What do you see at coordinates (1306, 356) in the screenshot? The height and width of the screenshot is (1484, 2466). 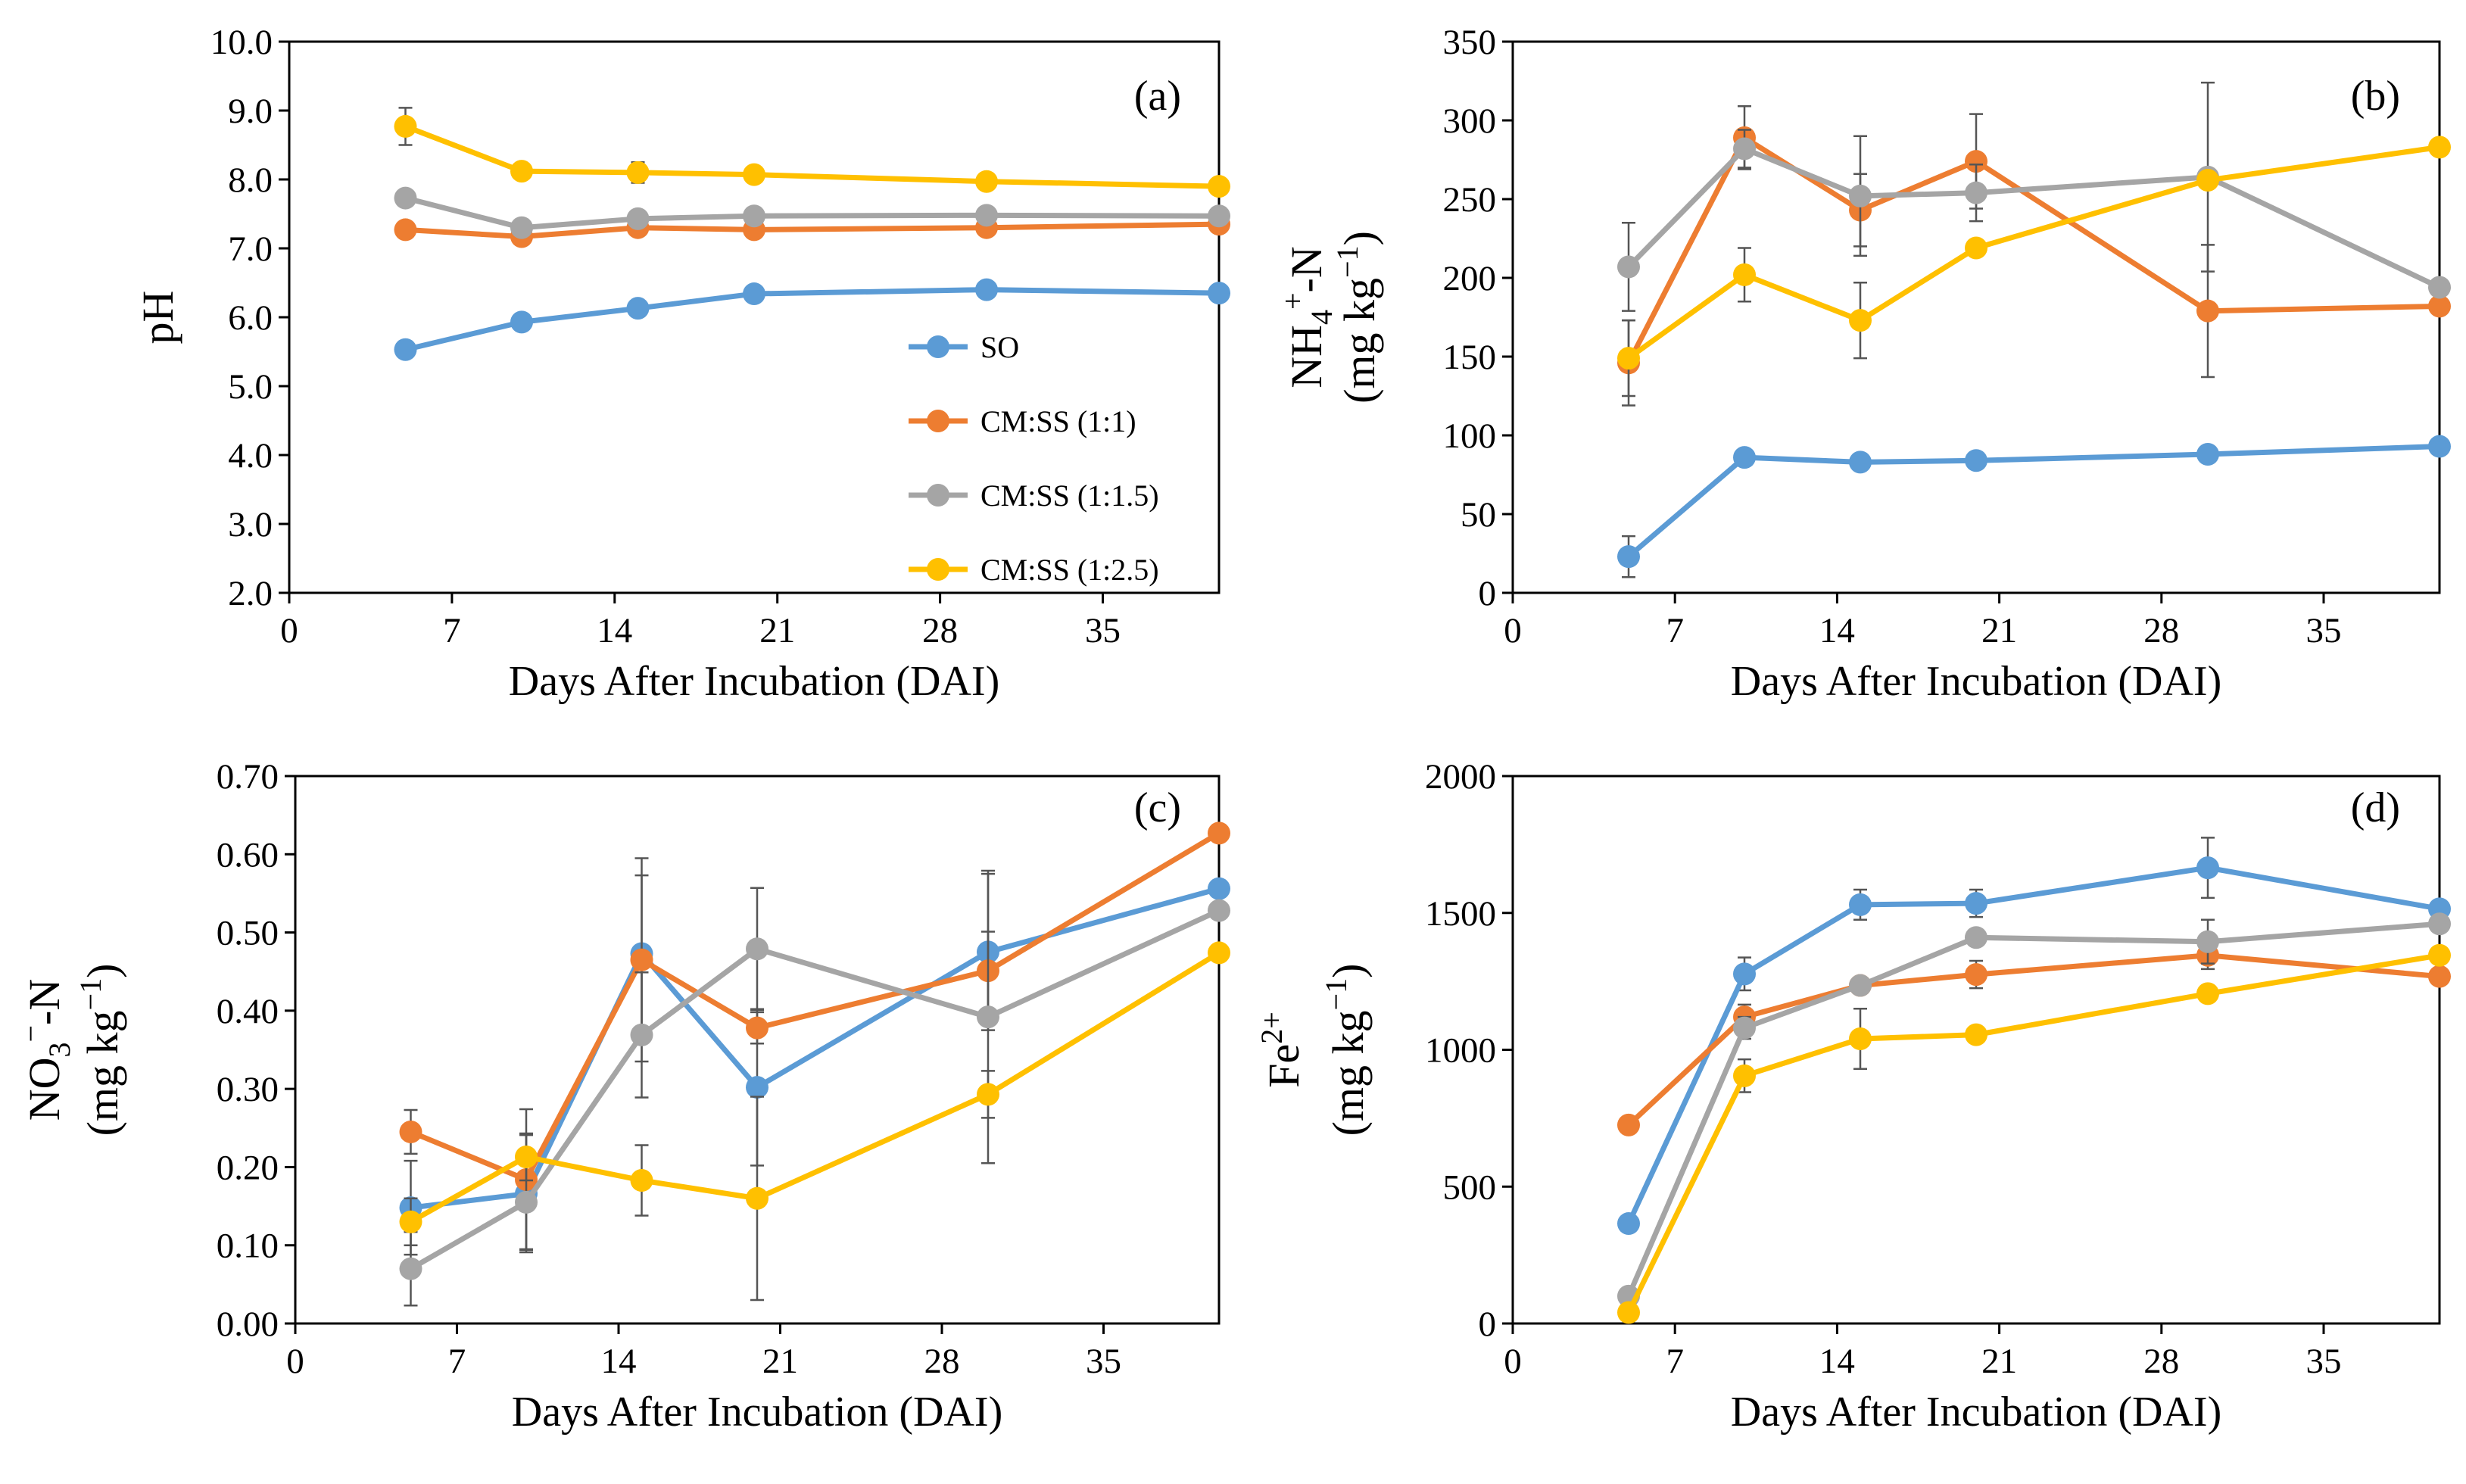 I see `y-axis-title-text: NH` at bounding box center [1306, 356].